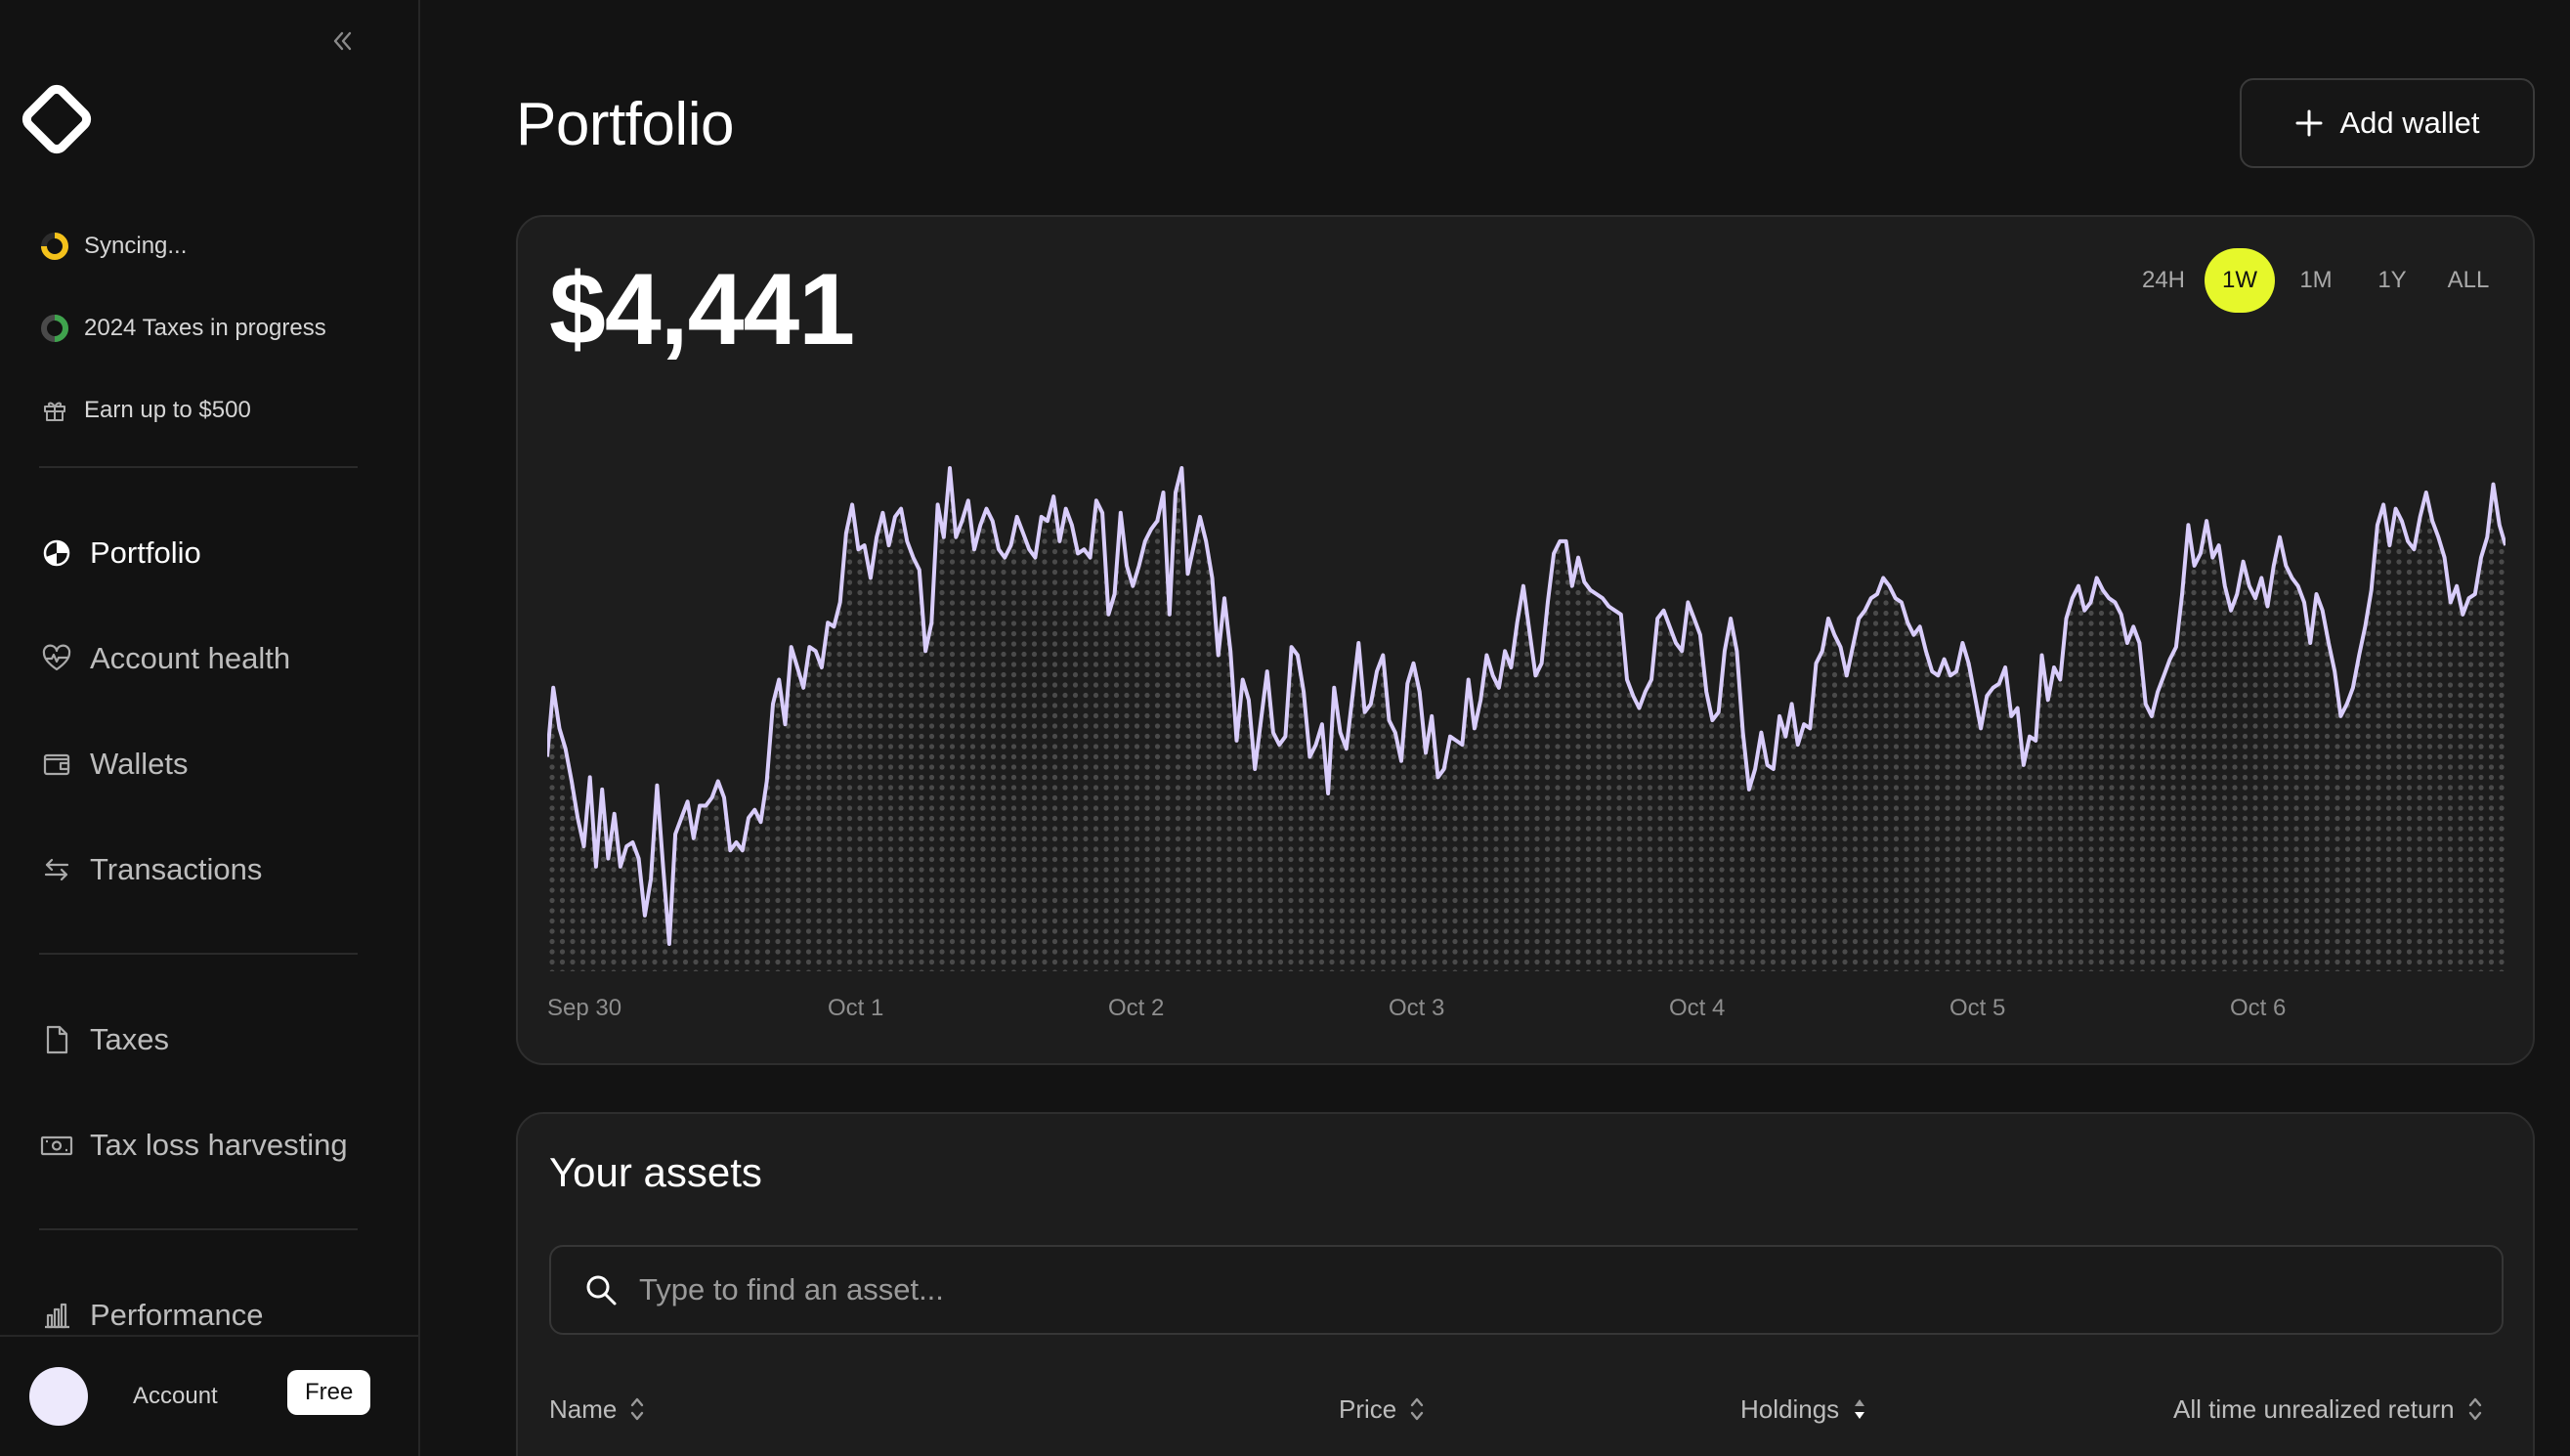 The height and width of the screenshot is (1456, 2570). Describe the element at coordinates (855, 1008) in the screenshot. I see `x-tick-label: Oct 1` at that location.